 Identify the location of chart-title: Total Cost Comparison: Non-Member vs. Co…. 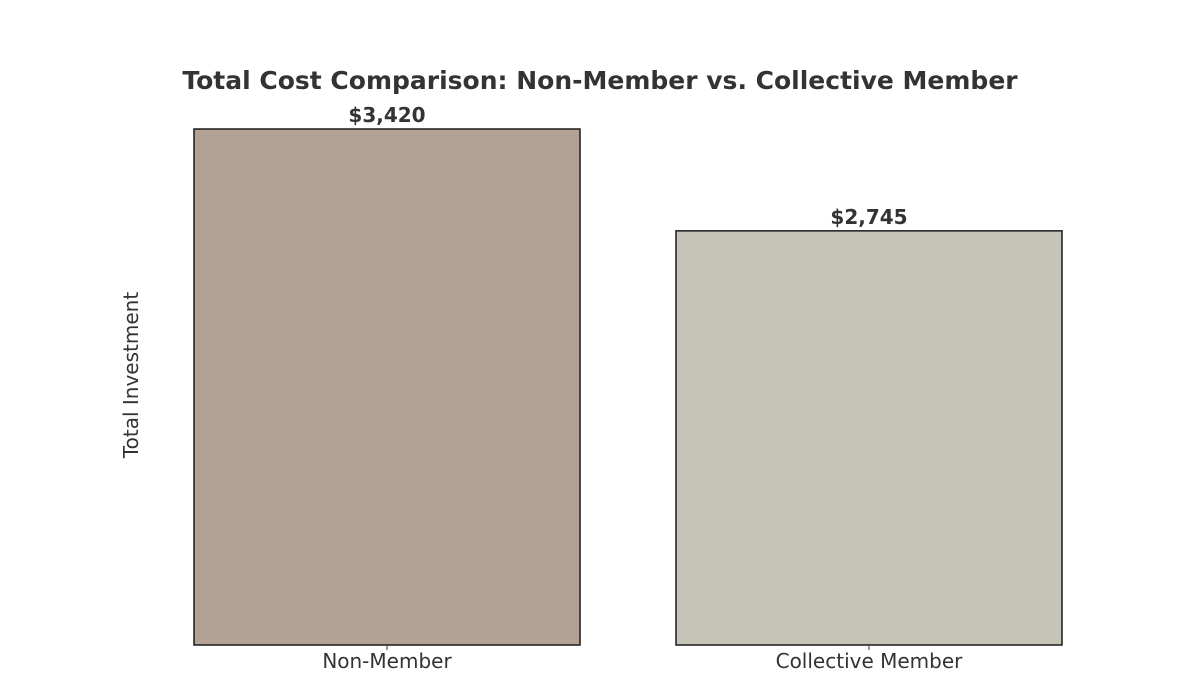
(600, 80).